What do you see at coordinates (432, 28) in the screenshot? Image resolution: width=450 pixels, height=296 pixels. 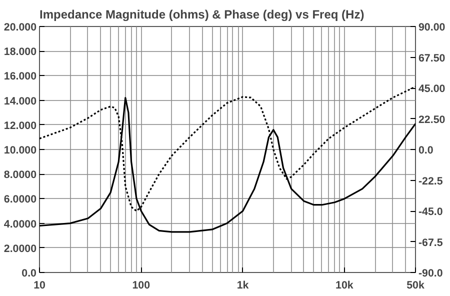 I see `y2-tick-label: 90.00` at bounding box center [432, 28].